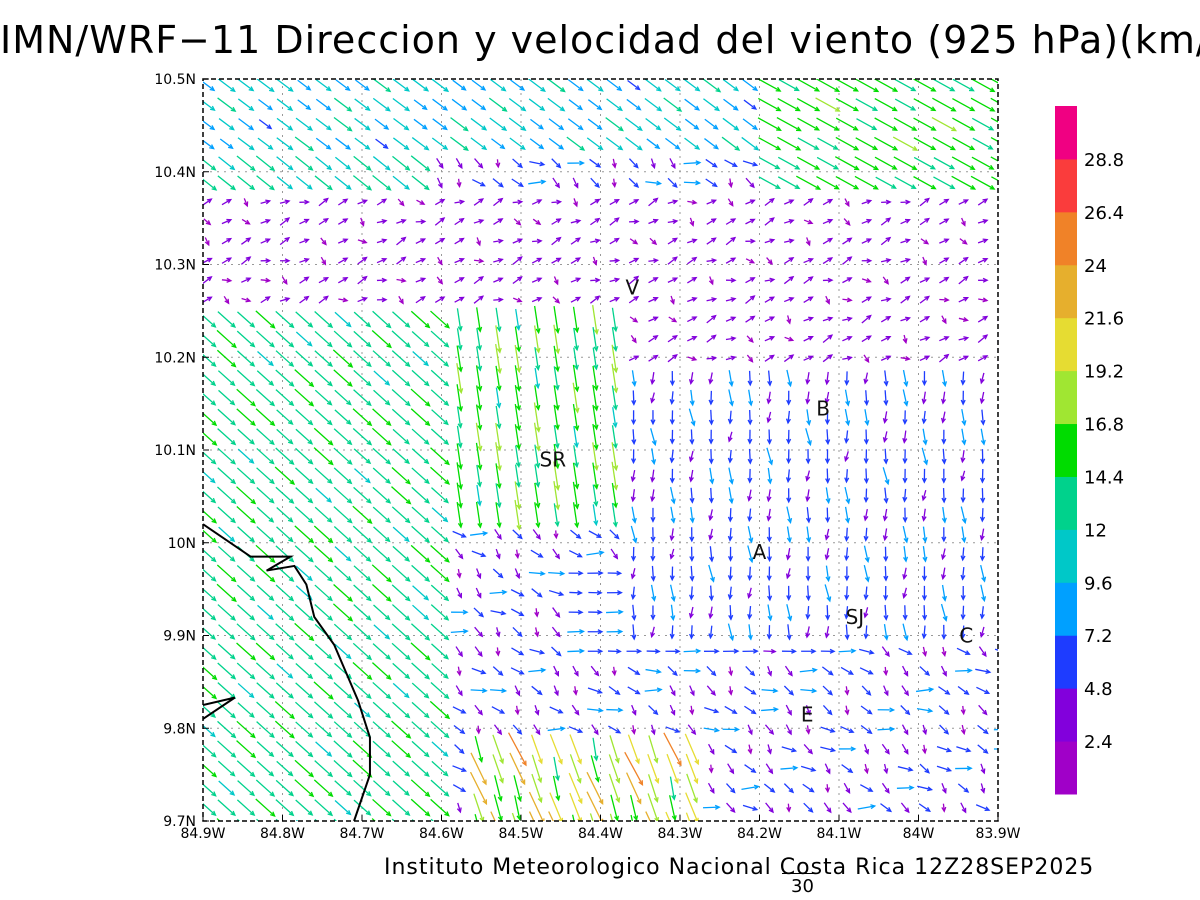  I want to click on place-label: A, so click(760, 552).